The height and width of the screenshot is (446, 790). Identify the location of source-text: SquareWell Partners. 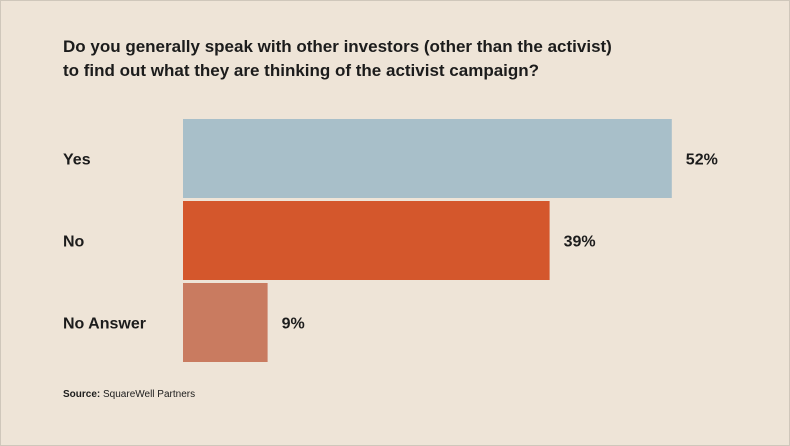
(149, 394).